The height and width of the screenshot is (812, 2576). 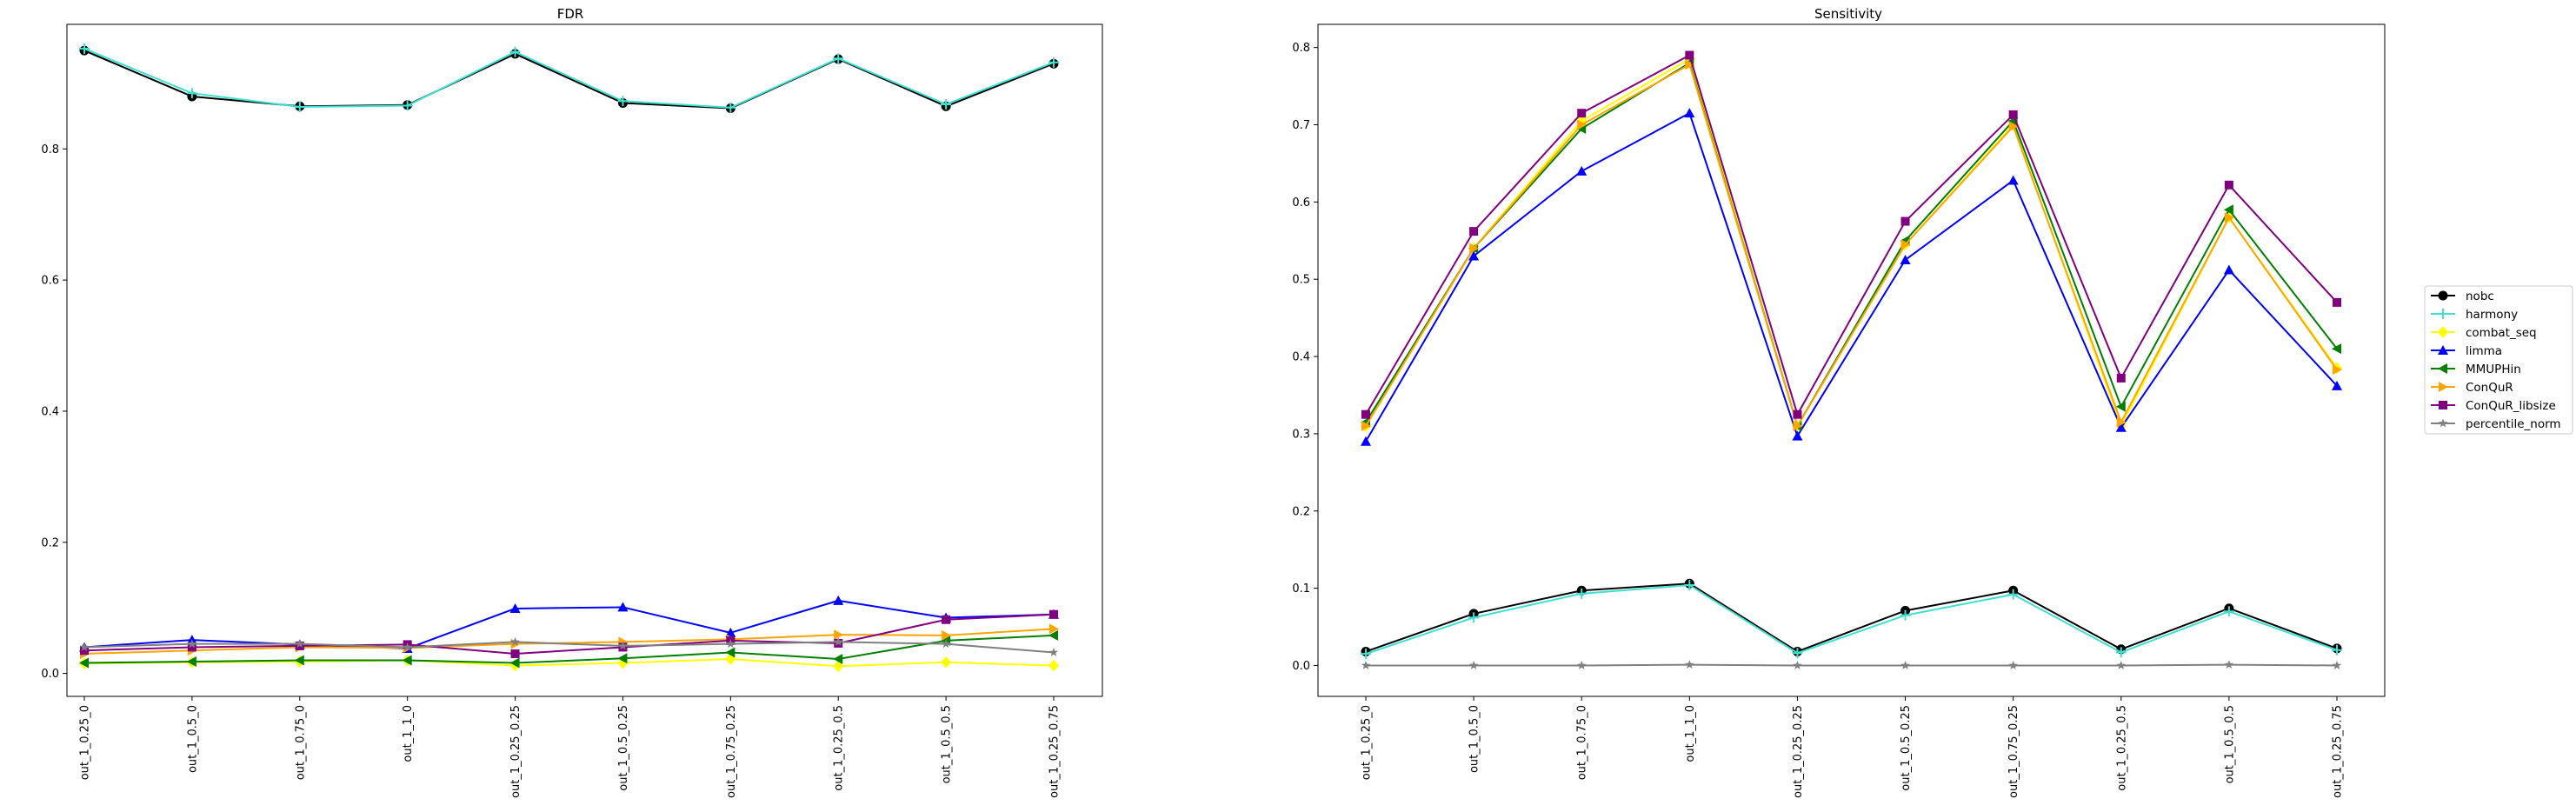 What do you see at coordinates (1301, 280) in the screenshot?
I see `sensitivity-ytick-label: 0.5` at bounding box center [1301, 280].